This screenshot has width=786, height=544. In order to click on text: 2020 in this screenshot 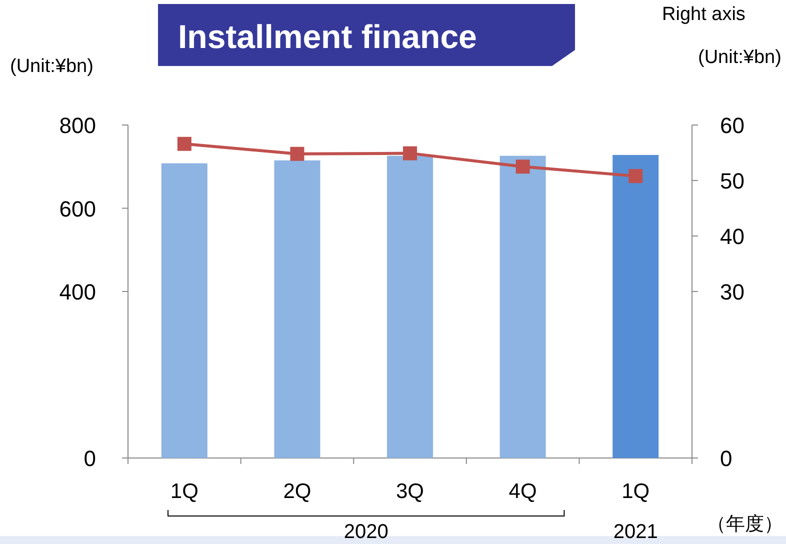, I will do `click(366, 532)`.